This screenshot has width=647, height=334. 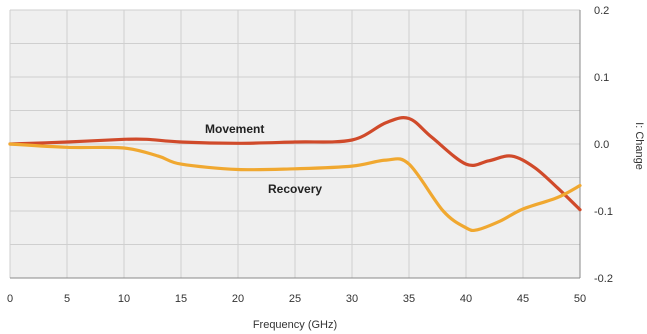 I want to click on y-tick-label: 0.2, so click(x=601, y=11).